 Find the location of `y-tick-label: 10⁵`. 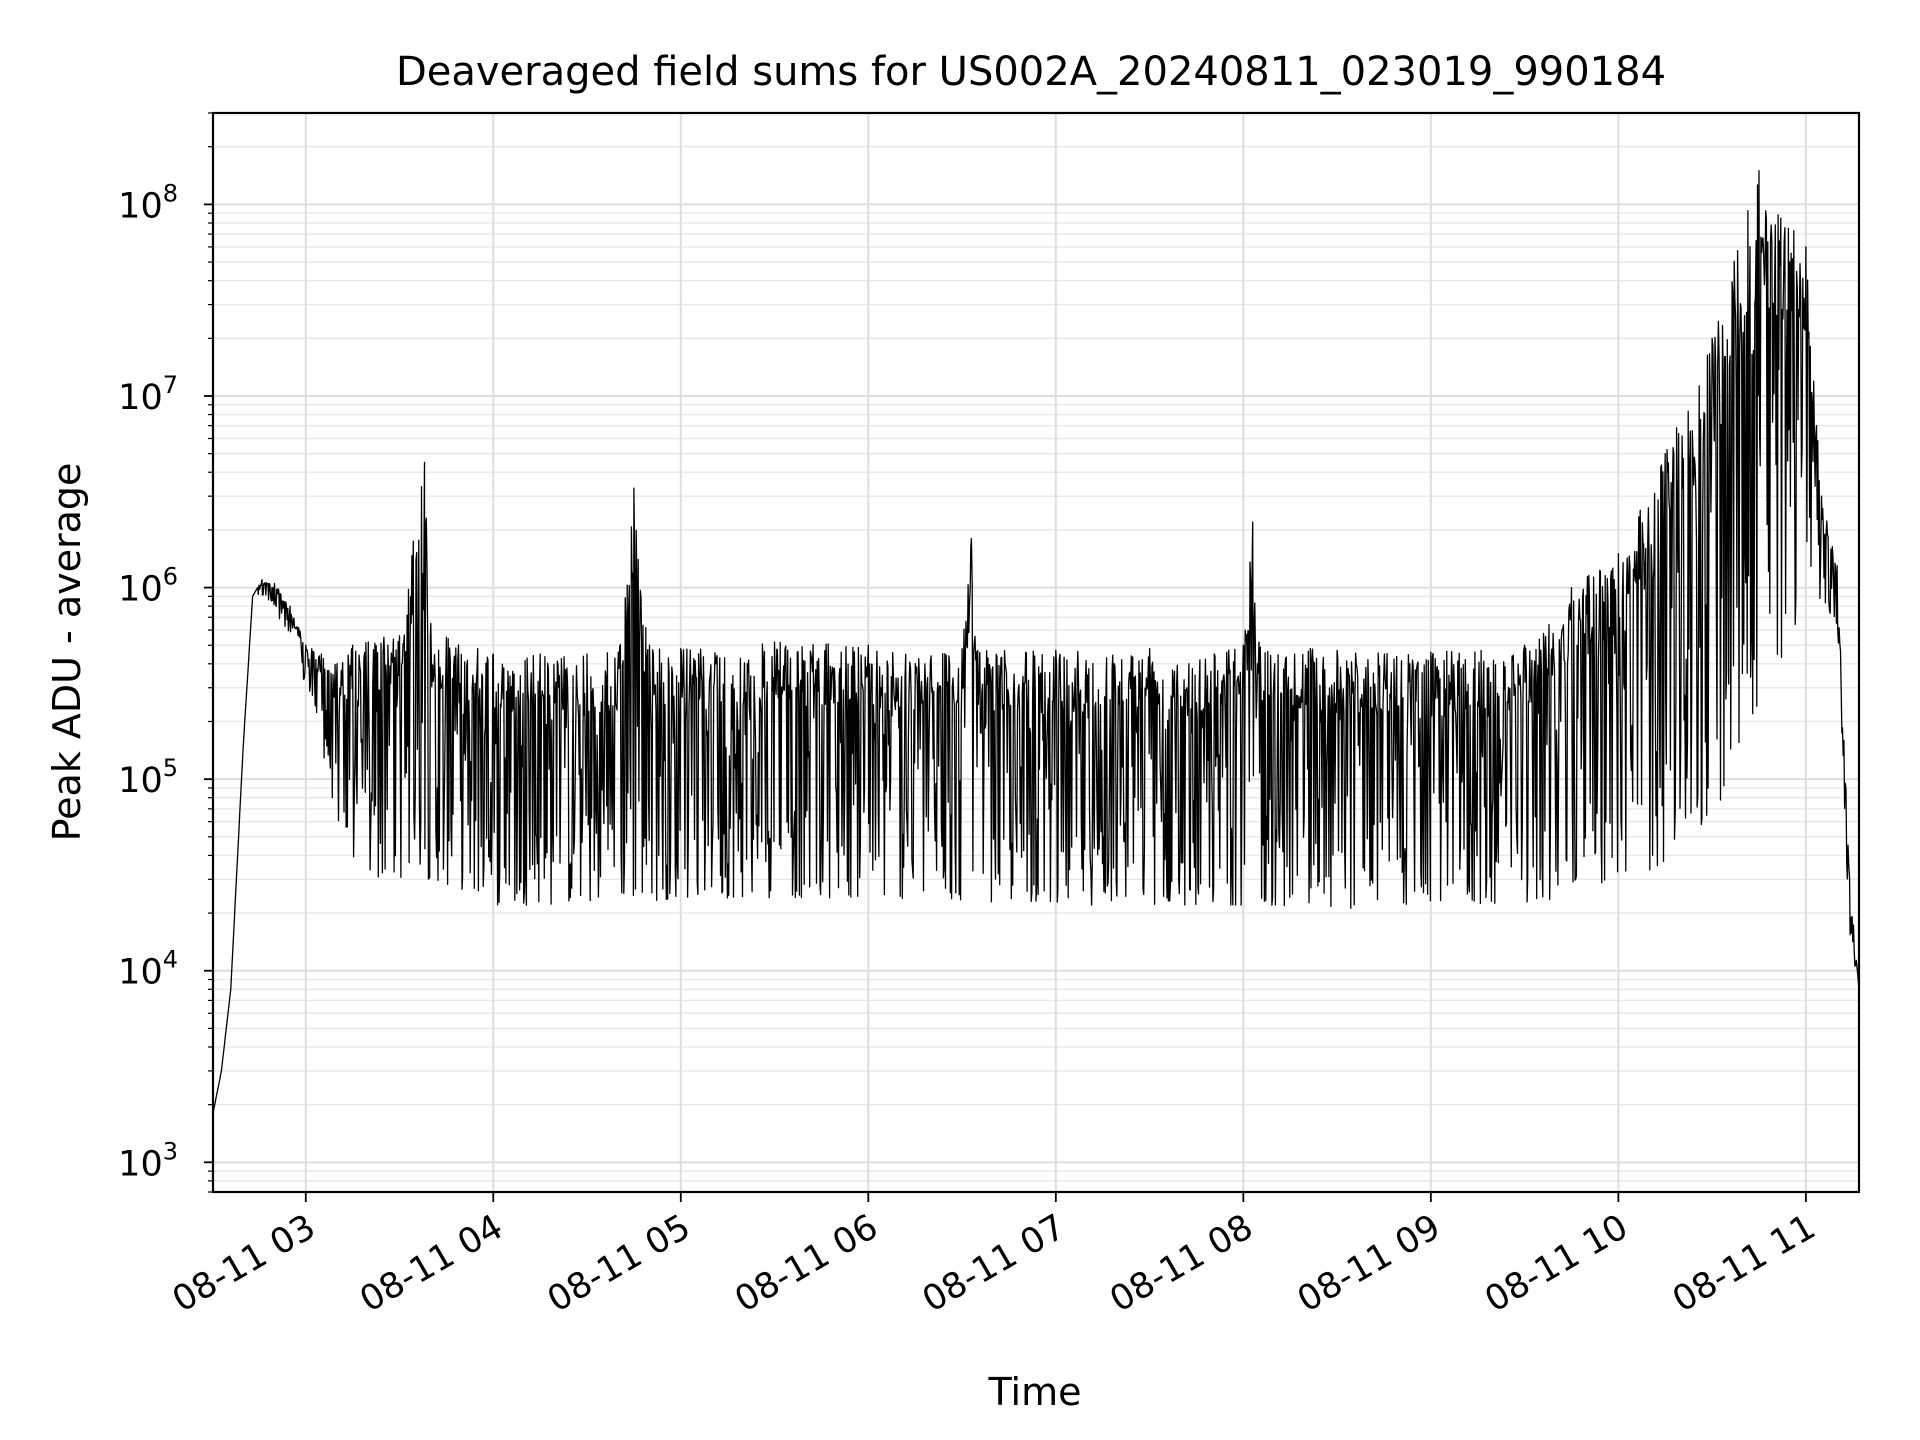

y-tick-label: 10⁵ is located at coordinates (148, 777).